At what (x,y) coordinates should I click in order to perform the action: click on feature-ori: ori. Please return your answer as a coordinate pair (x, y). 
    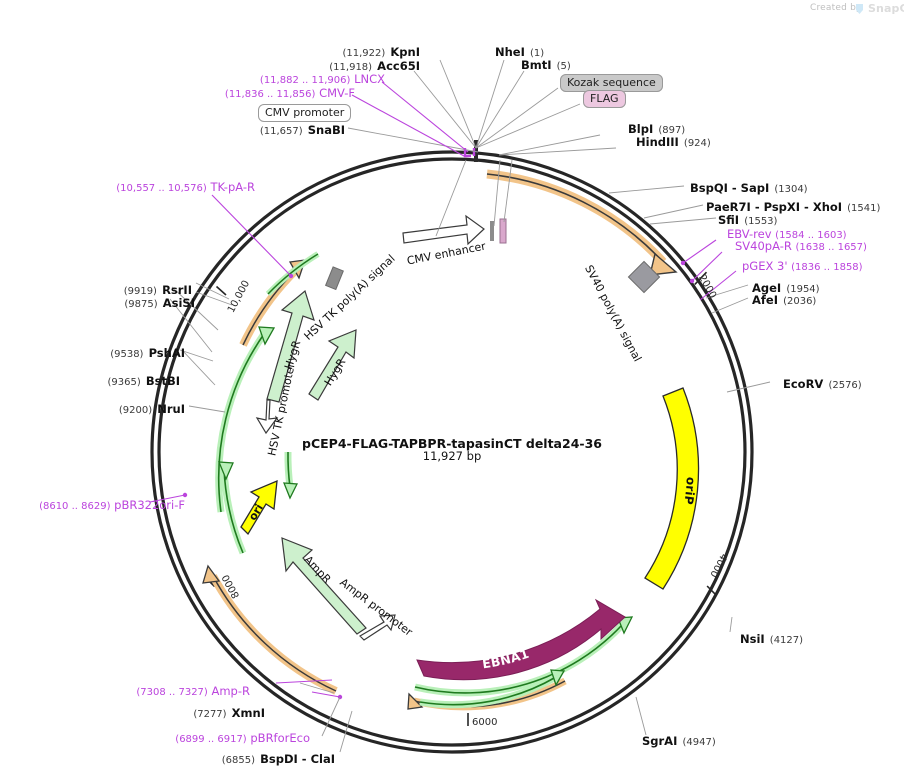
    Looking at the image, I should click on (259, 507).